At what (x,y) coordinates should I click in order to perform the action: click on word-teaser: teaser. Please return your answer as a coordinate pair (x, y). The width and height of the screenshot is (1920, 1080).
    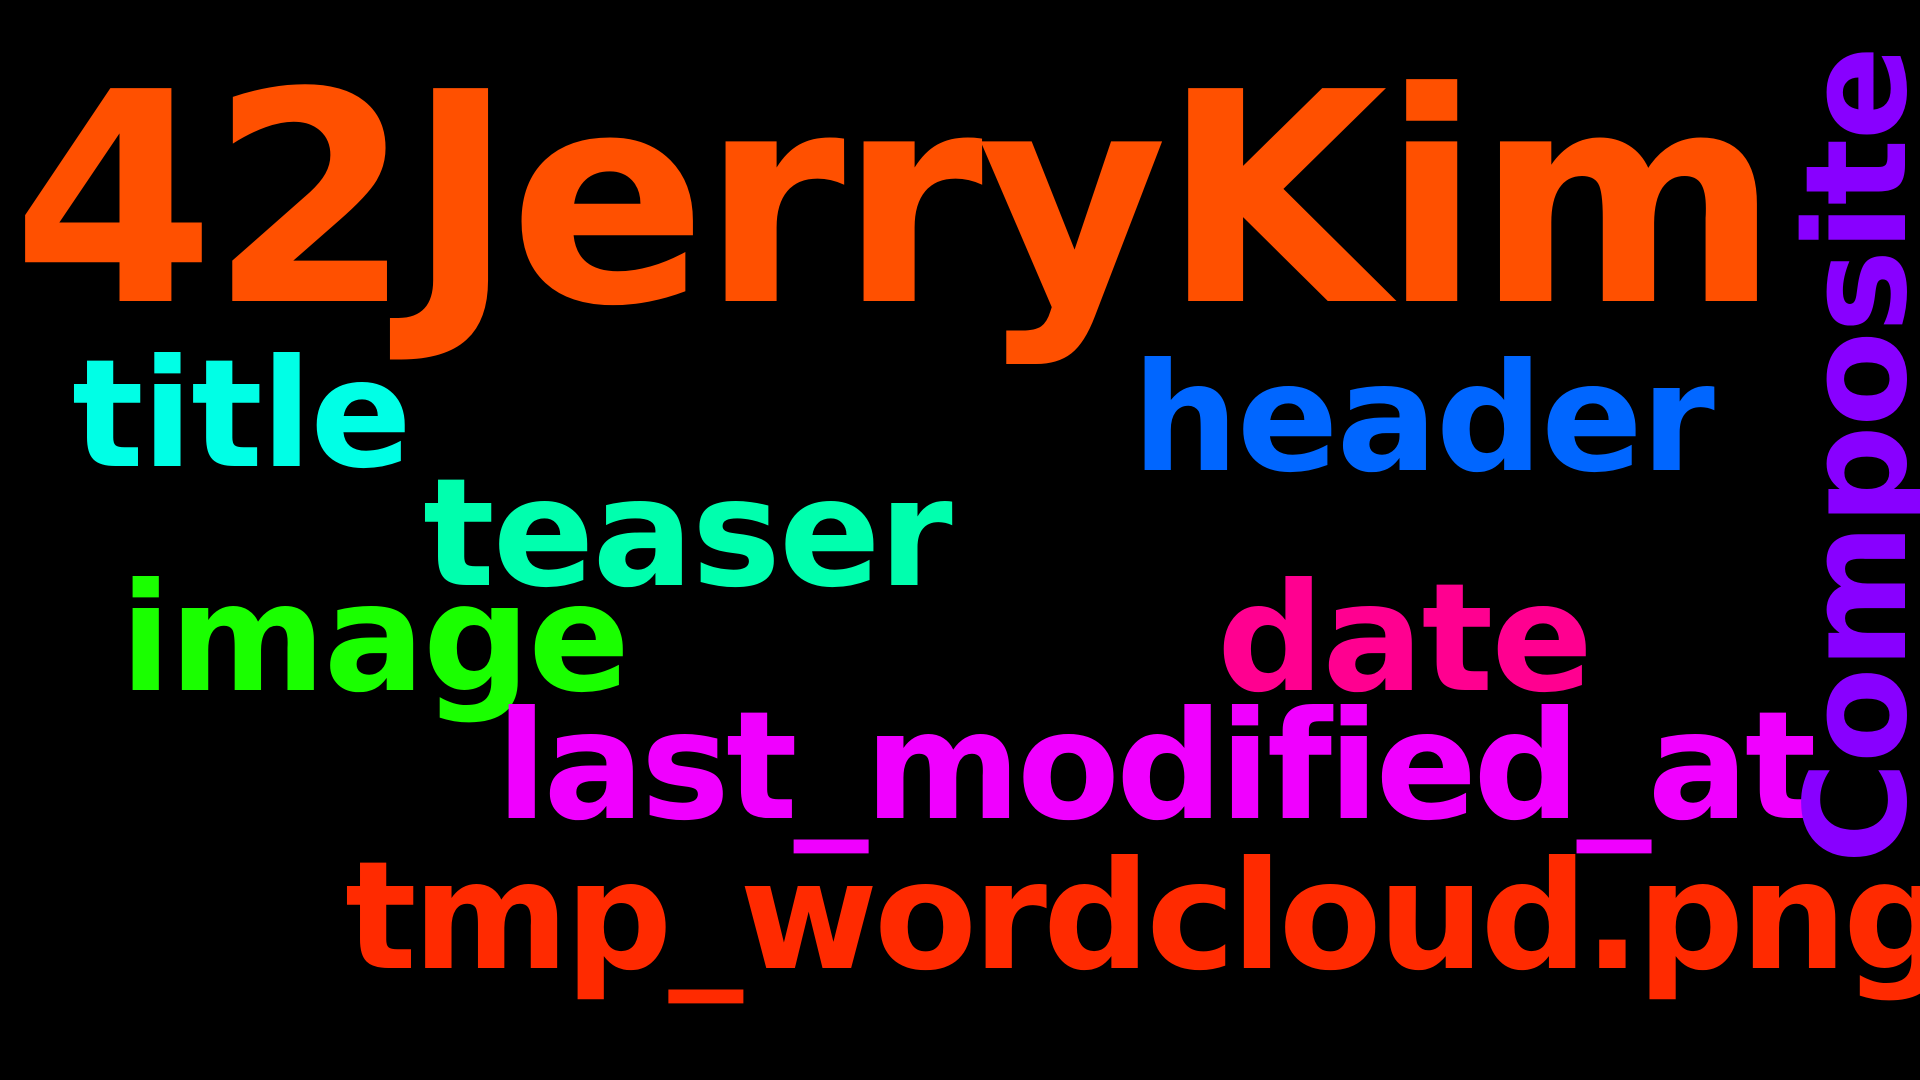
    Looking at the image, I should click on (688, 534).